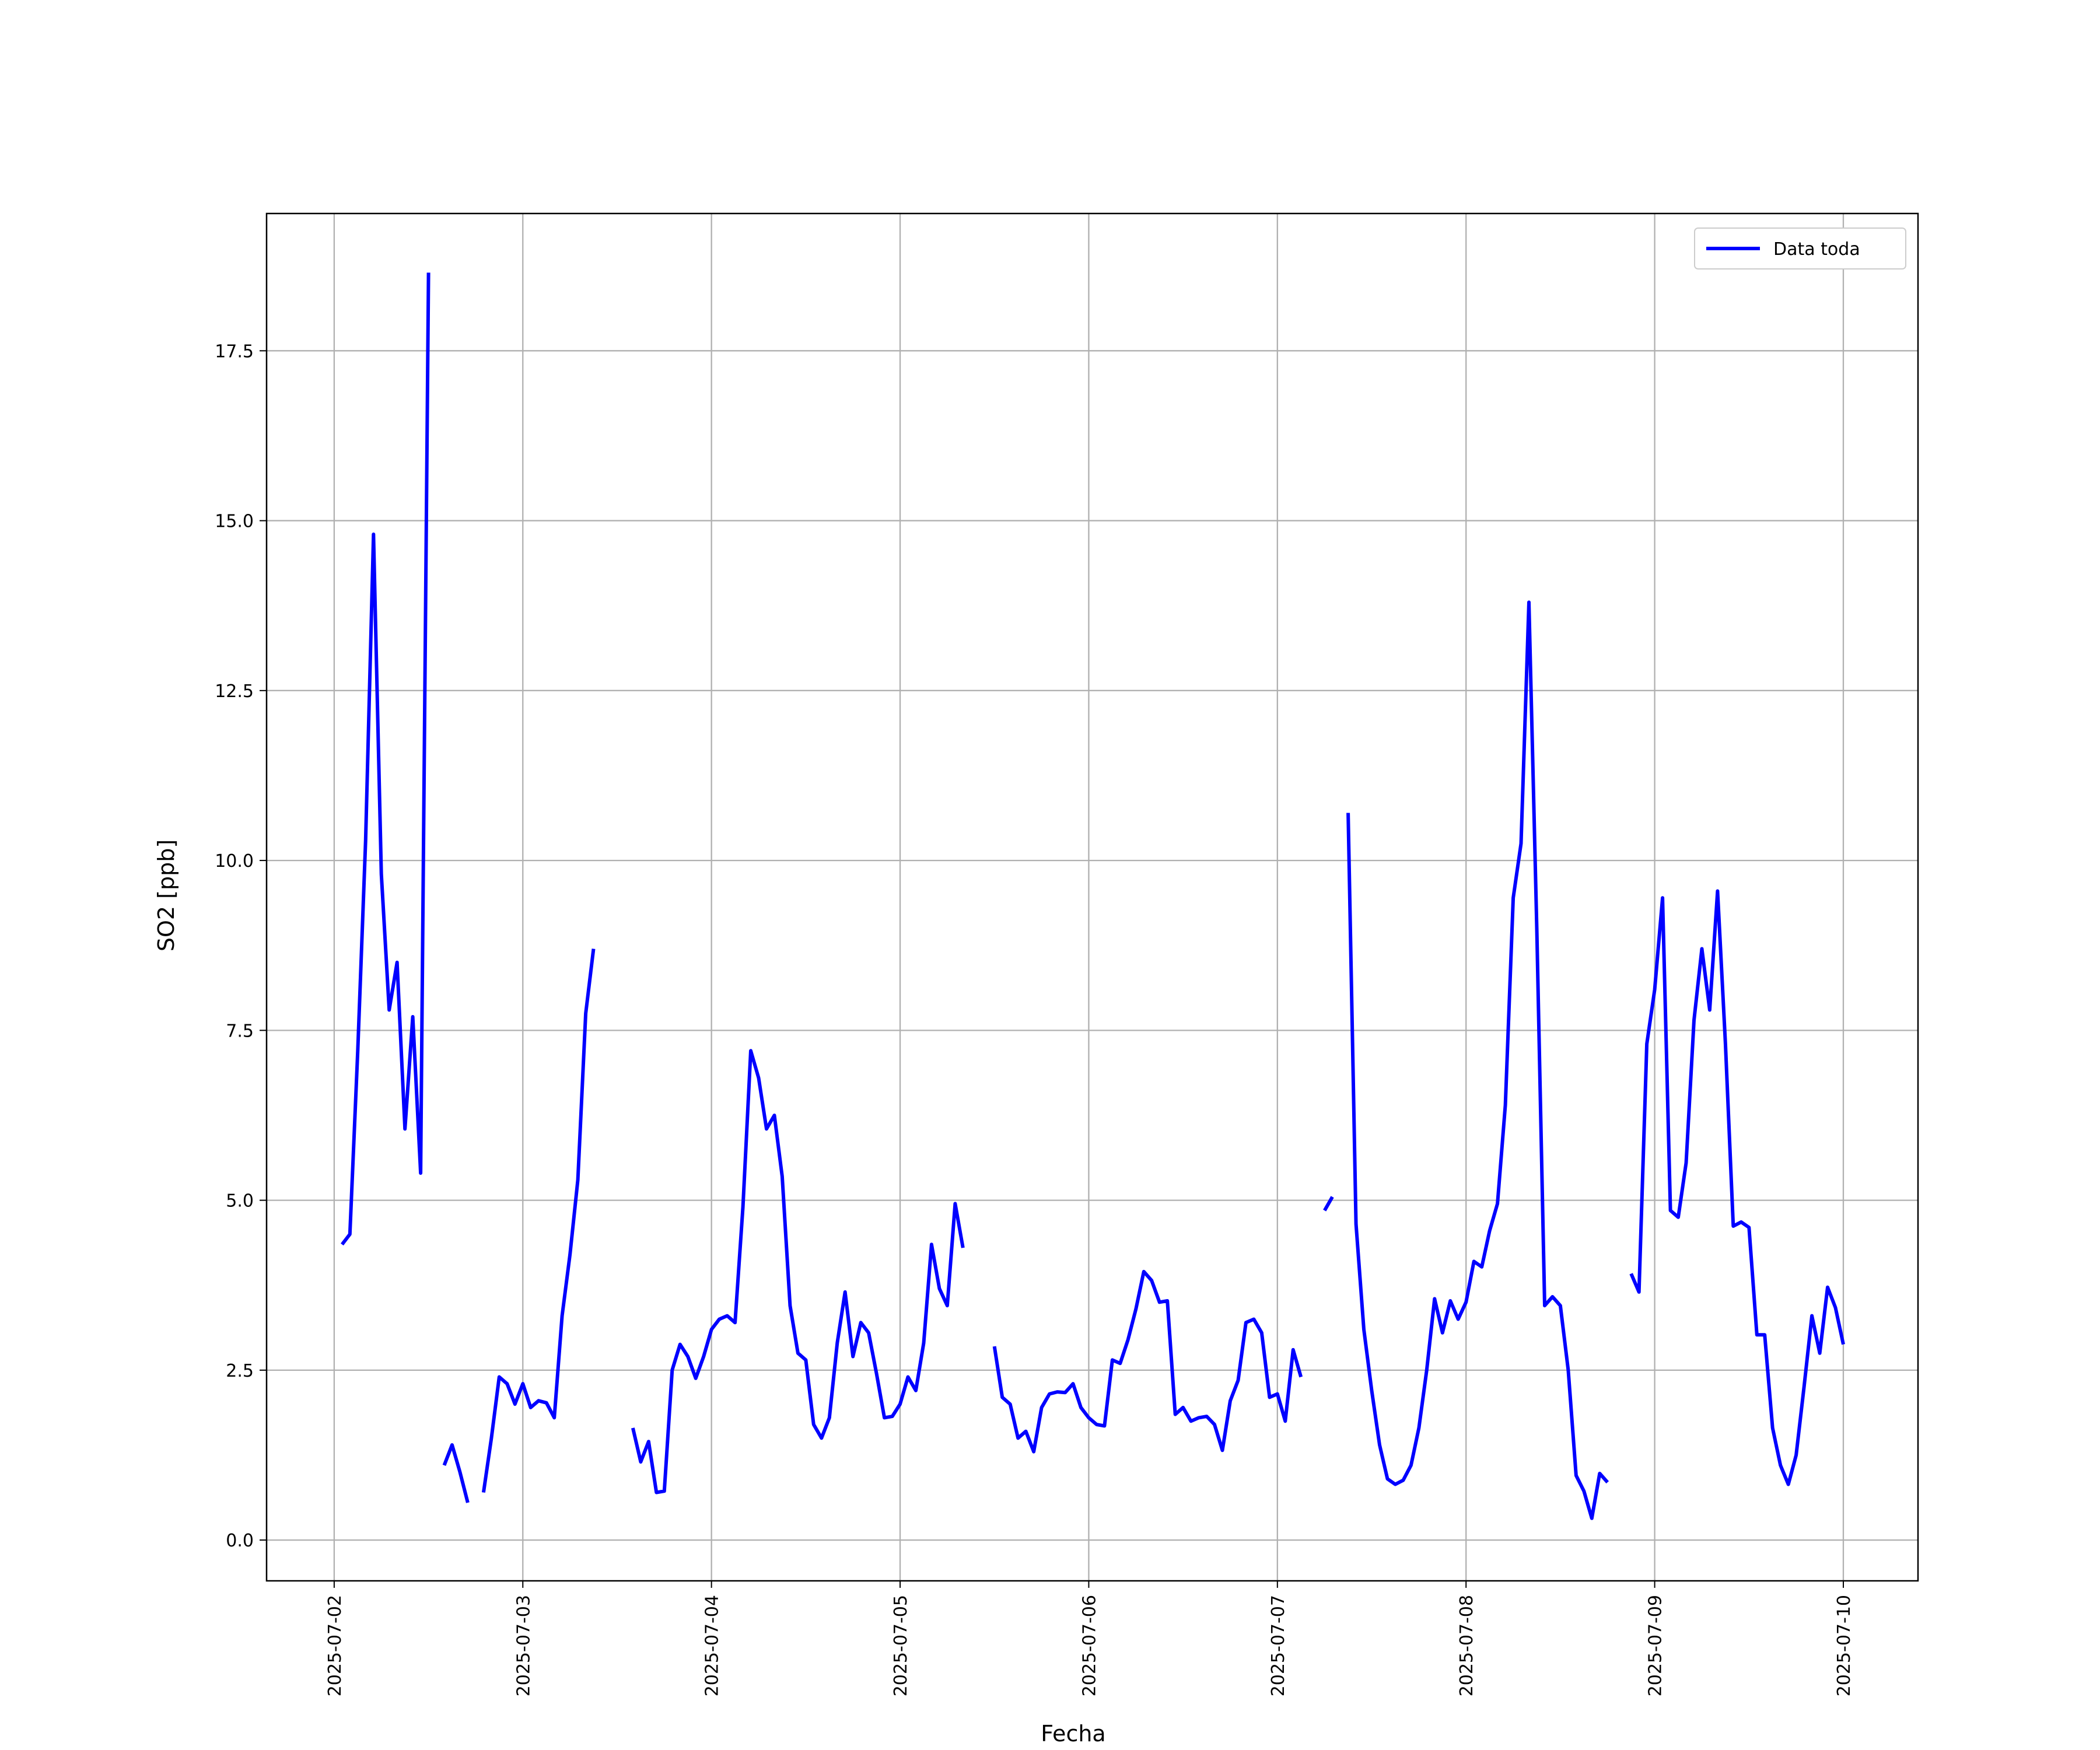 This screenshot has height=1750, width=2100. What do you see at coordinates (1089, 1645) in the screenshot?
I see `x-tick-label: 2025-07-06` at bounding box center [1089, 1645].